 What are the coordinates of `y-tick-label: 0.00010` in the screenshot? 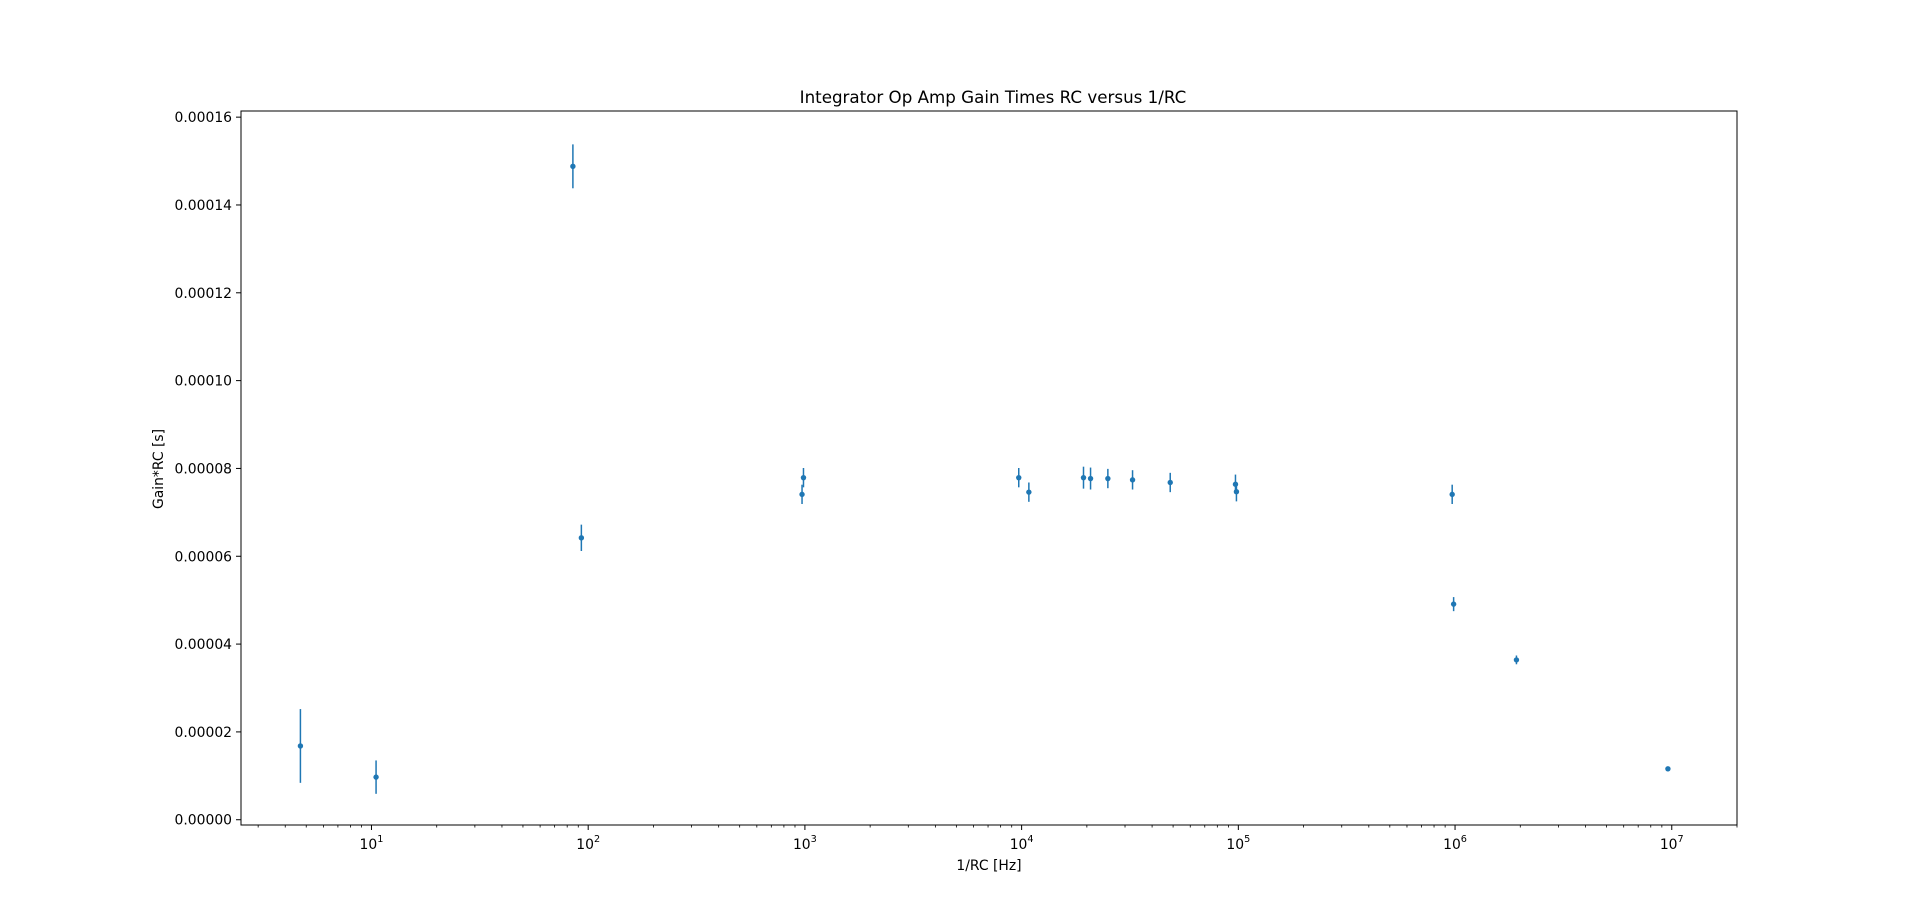 It's located at (203, 382).